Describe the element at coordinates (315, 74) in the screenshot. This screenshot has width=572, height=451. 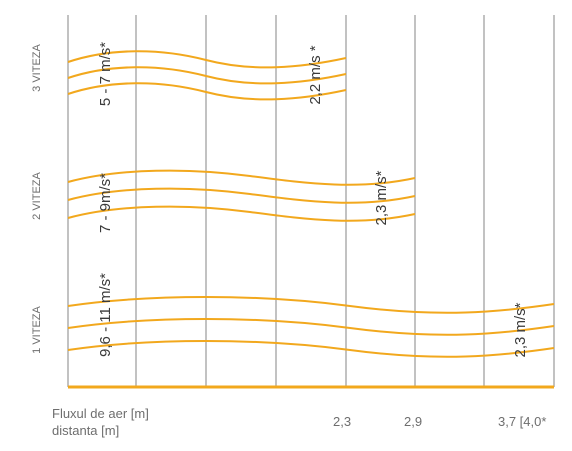
I see `row-3-end-speed: 2,2 m/s *` at that location.